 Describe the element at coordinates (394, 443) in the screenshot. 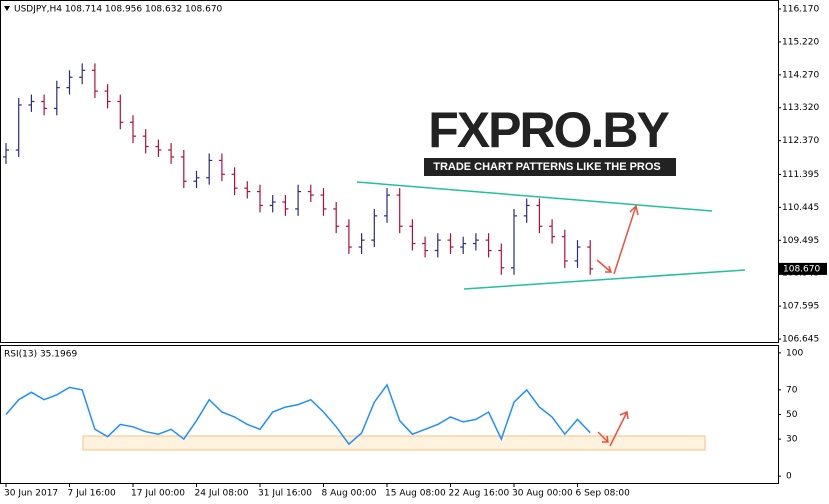

I see `rsi-zone` at that location.